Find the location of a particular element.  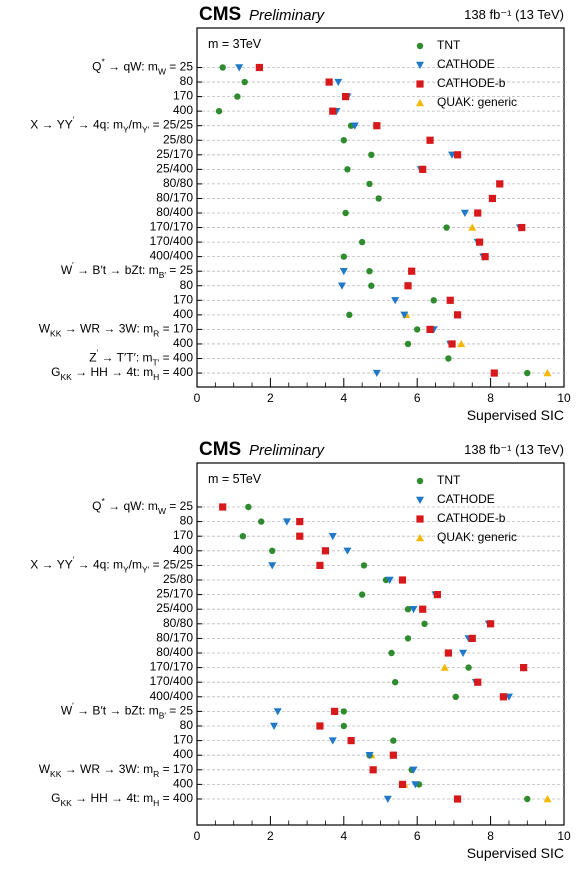

bottom-row-label-5: 25/80 is located at coordinates (178, 579).